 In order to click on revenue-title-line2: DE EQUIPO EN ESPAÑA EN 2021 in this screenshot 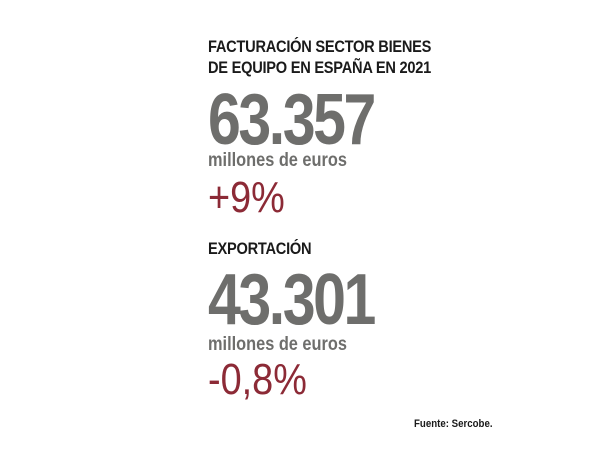, I will do `click(319, 67)`.